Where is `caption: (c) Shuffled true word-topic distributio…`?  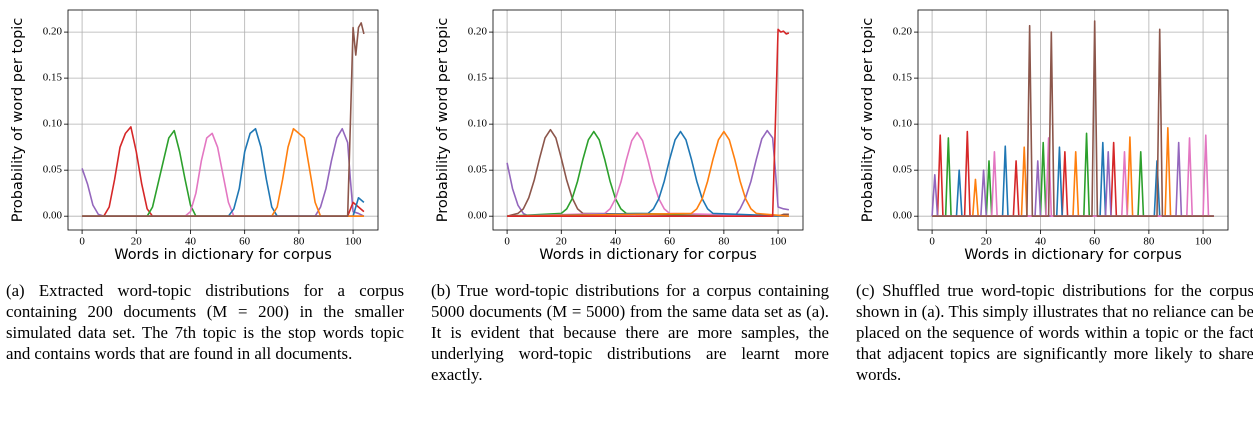
caption: (c) Shuffled true word-topic distributio… is located at coordinates (1054, 332).